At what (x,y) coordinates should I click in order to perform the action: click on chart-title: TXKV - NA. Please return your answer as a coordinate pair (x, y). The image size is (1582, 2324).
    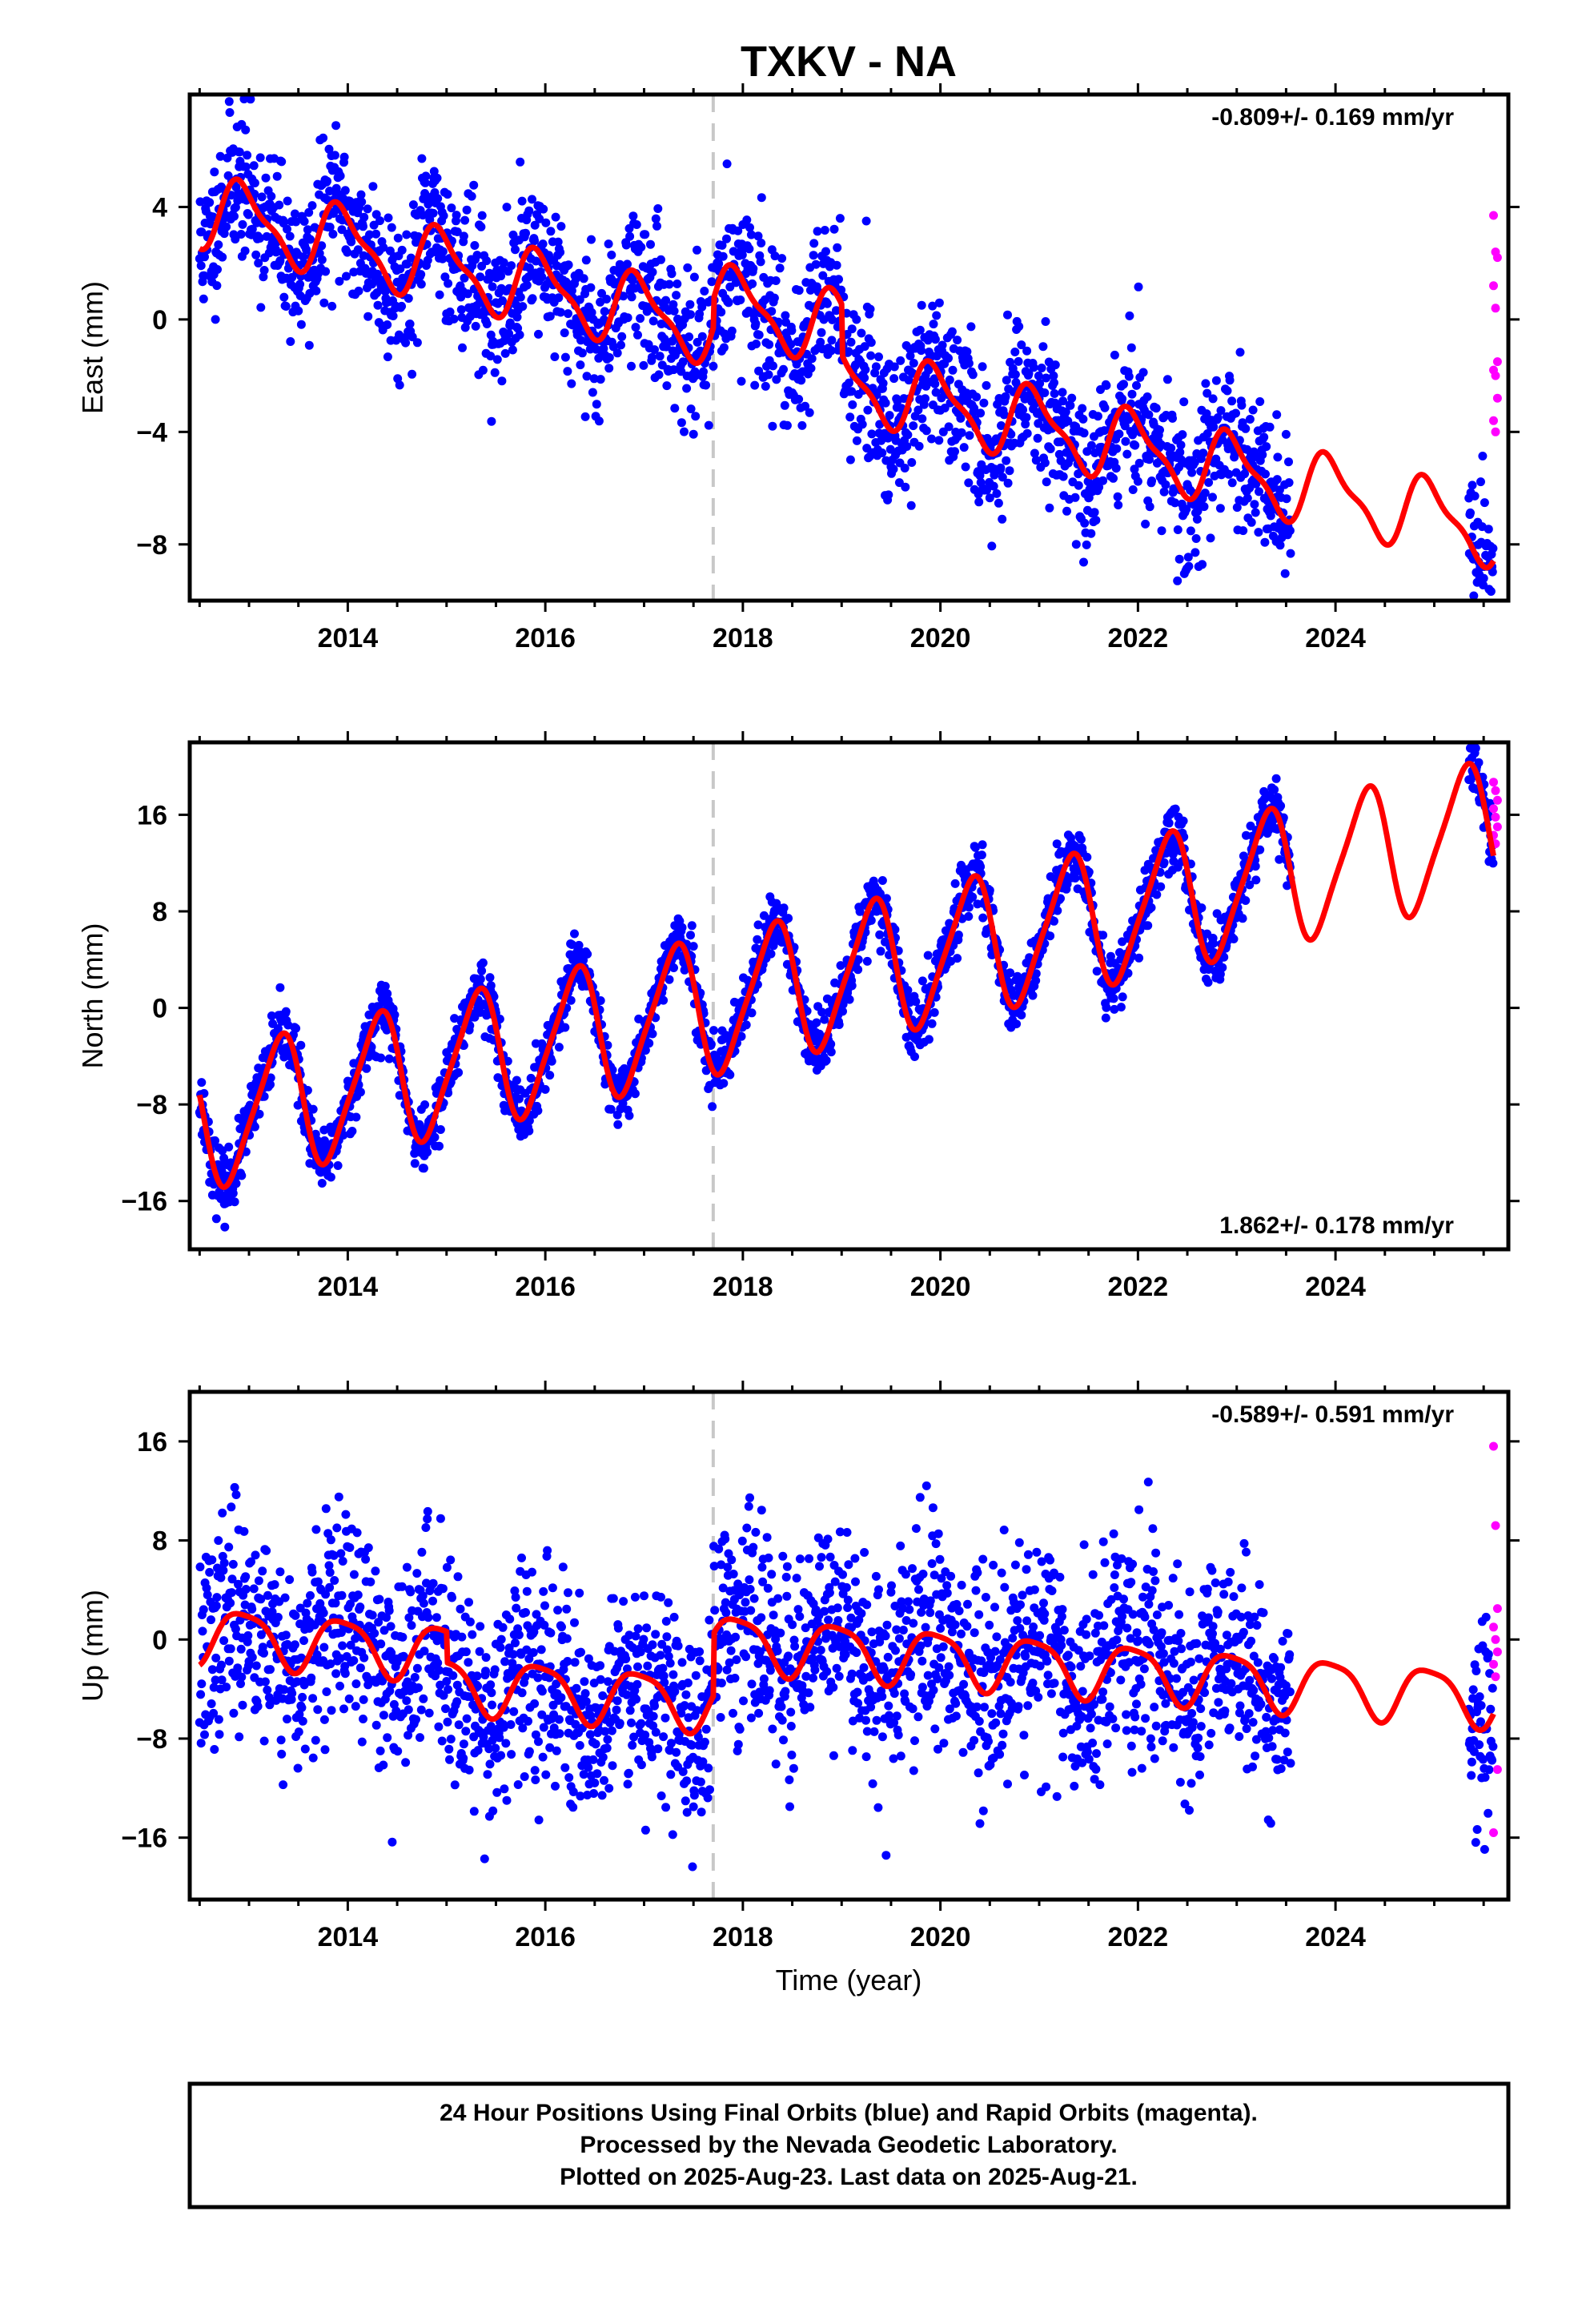
    Looking at the image, I should click on (849, 62).